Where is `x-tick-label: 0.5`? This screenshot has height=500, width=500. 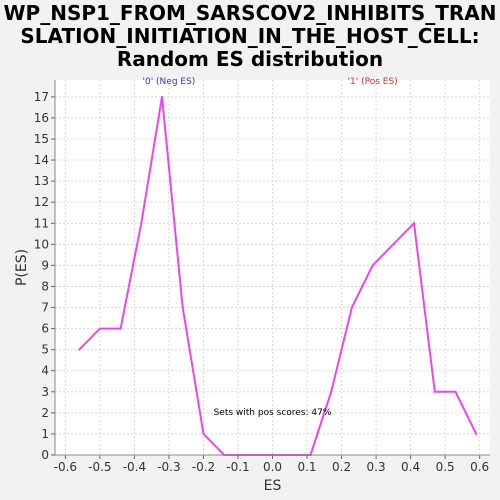
x-tick-label: 0.5 is located at coordinates (445, 467).